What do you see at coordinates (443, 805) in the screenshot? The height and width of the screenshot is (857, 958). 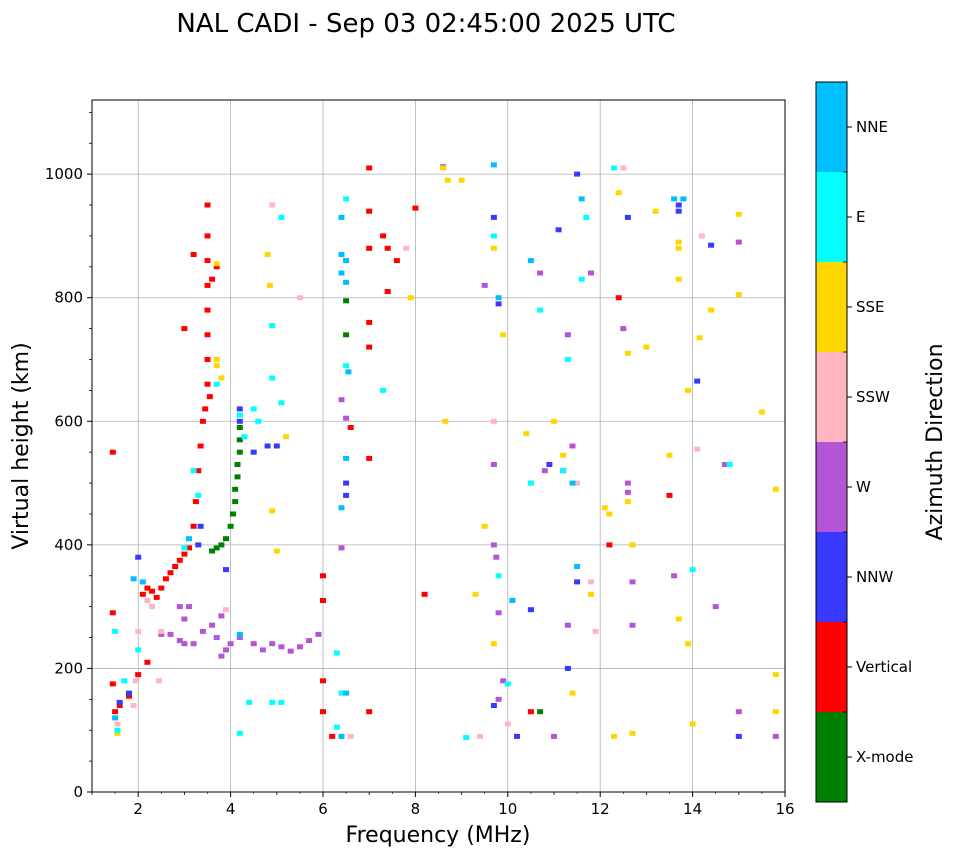 I see `x-axis-ticks: 2 4 6 8 10 12 14 16` at bounding box center [443, 805].